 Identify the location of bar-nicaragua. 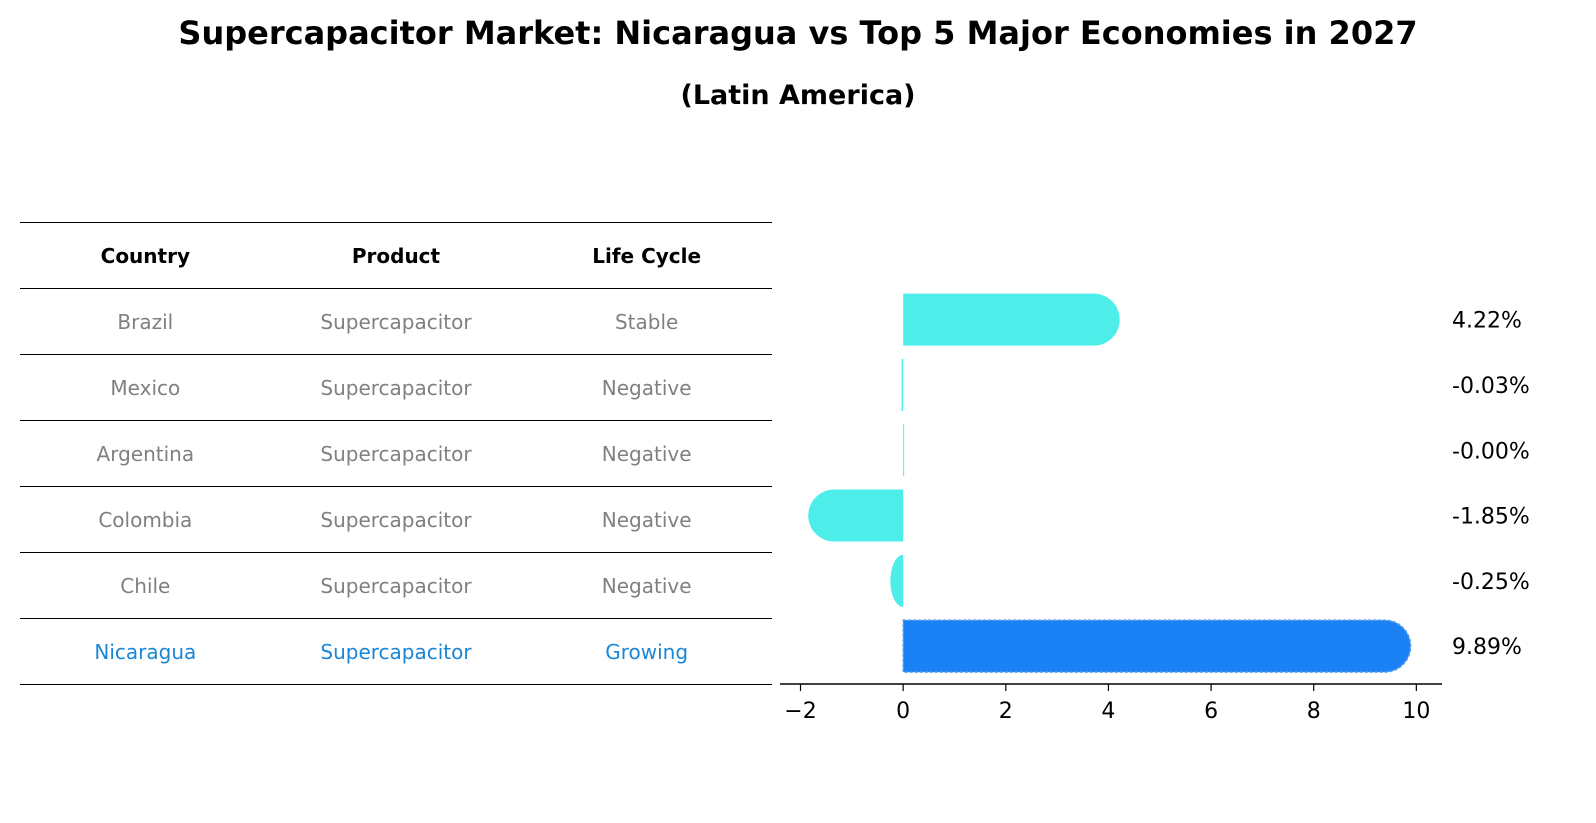
(1157, 646).